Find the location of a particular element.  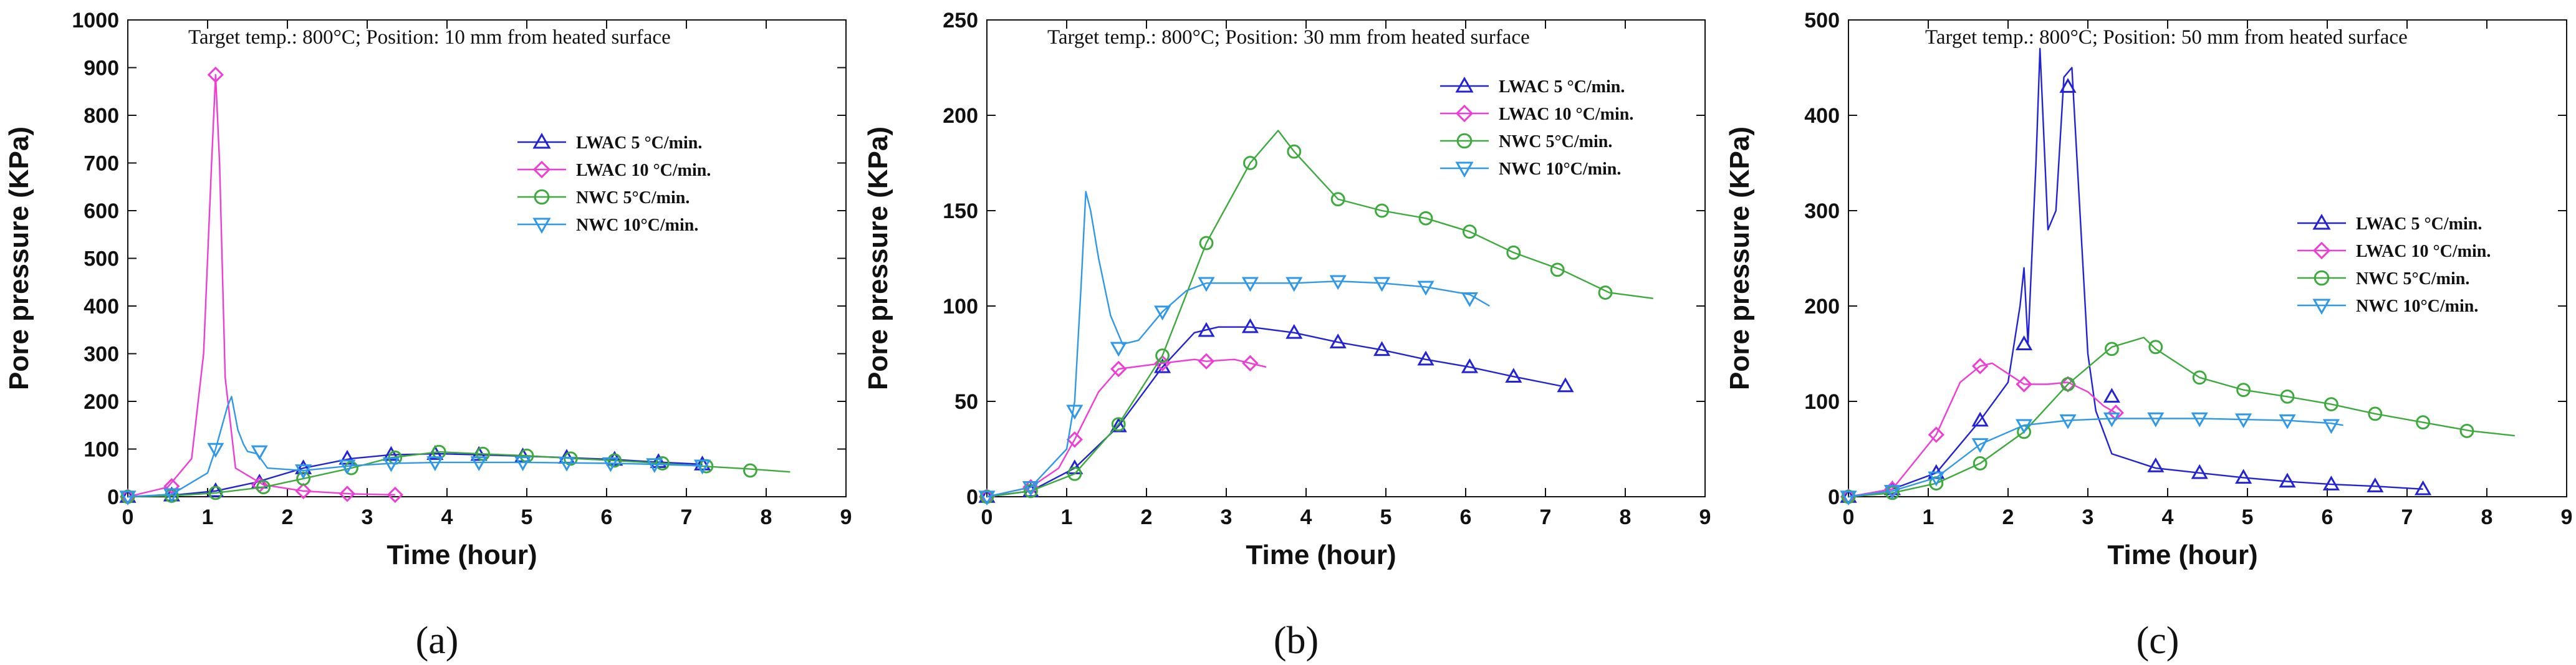

y-tick-label: 600 is located at coordinates (101, 211).